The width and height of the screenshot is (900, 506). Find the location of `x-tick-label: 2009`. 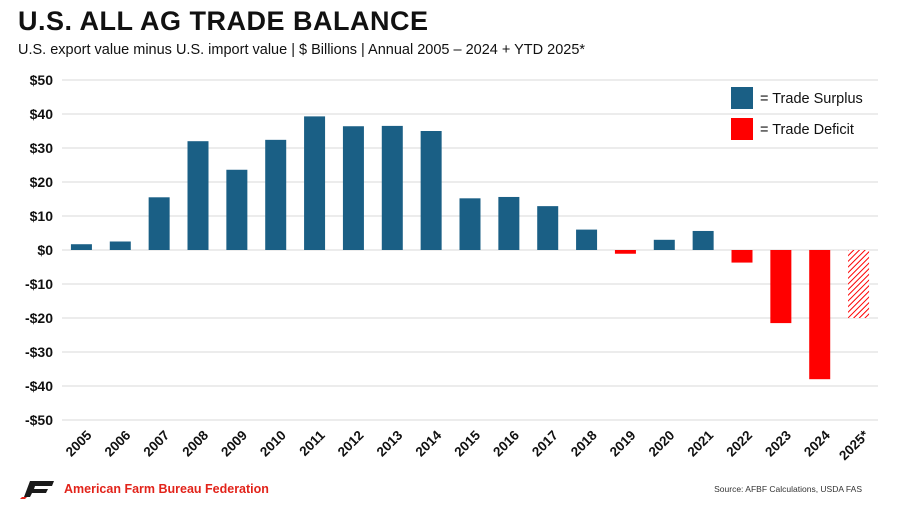

x-tick-label: 2009 is located at coordinates (234, 444).